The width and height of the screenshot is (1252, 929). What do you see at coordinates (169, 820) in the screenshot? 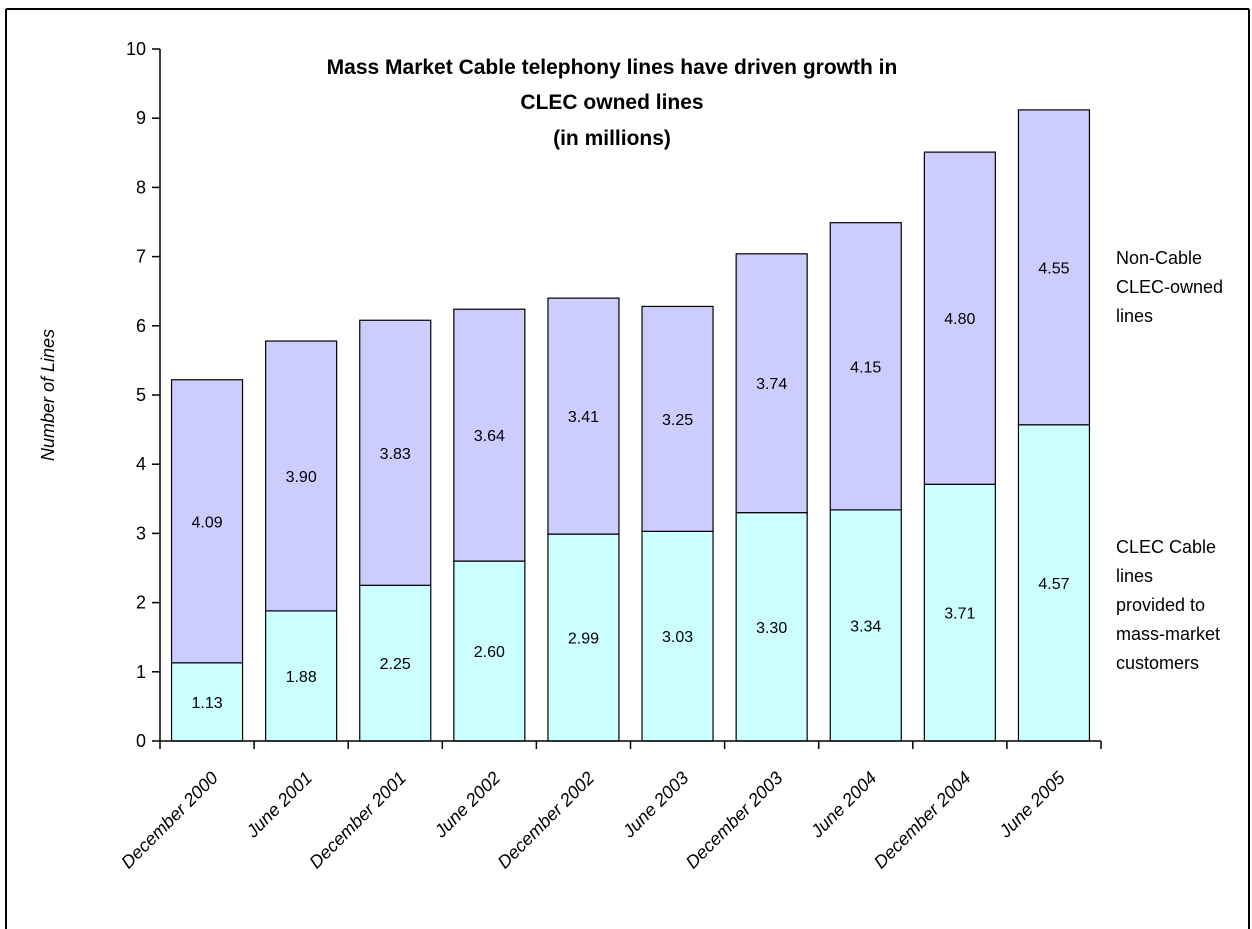
I see `x-tick-label: December 2000` at bounding box center [169, 820].